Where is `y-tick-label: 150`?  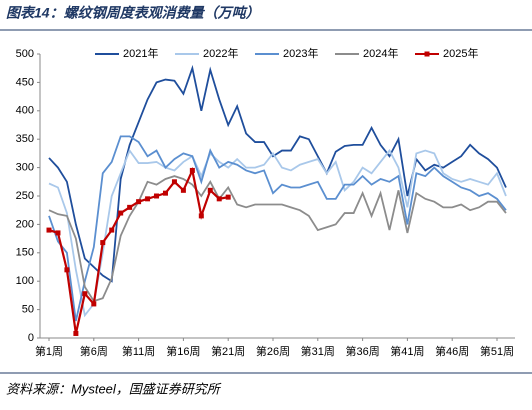
y-tick-label: 150 is located at coordinates (25, 253).